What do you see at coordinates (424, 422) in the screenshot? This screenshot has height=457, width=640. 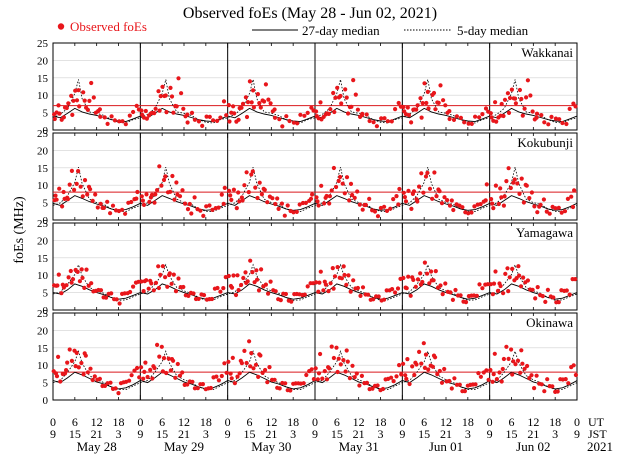 I see `x-tick-label-ut: 6` at bounding box center [424, 422].